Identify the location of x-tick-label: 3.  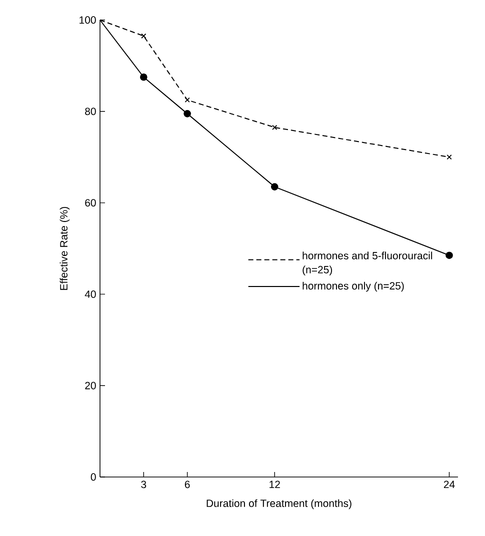
(143, 484).